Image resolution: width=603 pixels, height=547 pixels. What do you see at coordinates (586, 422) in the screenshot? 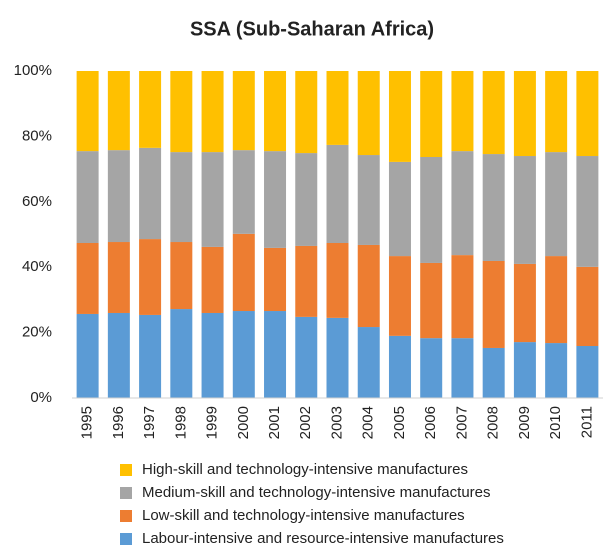
I see `x-tick-label: 2011` at bounding box center [586, 422].